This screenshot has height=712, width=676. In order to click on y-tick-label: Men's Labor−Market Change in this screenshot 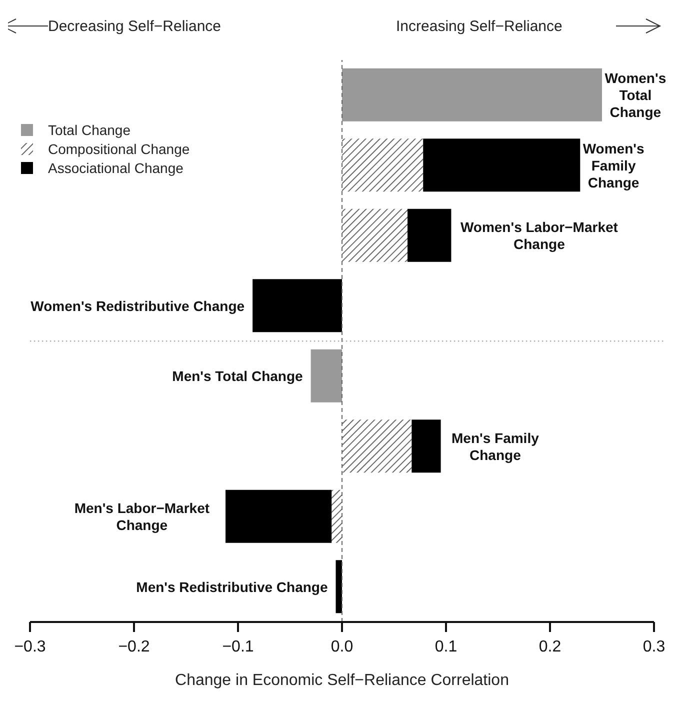, I will do `click(142, 517)`.